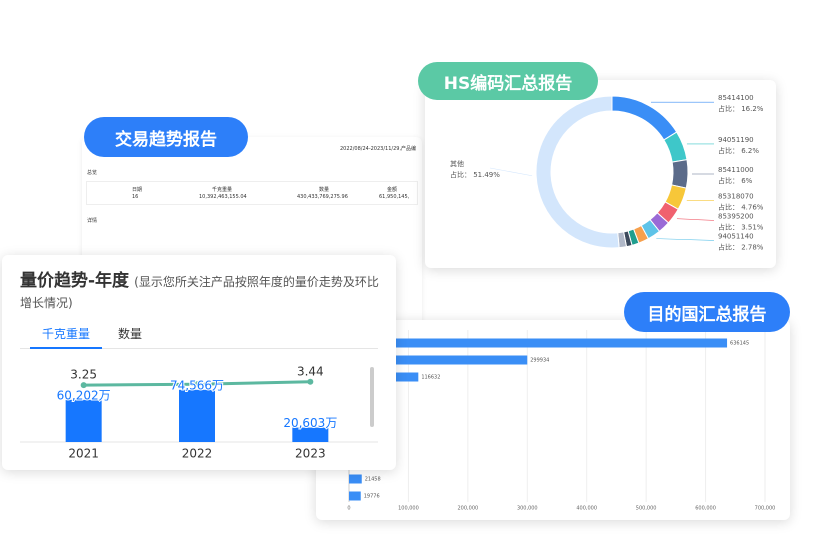  What do you see at coordinates (324, 190) in the screenshot?
I see `col-name: 数量` at bounding box center [324, 190].